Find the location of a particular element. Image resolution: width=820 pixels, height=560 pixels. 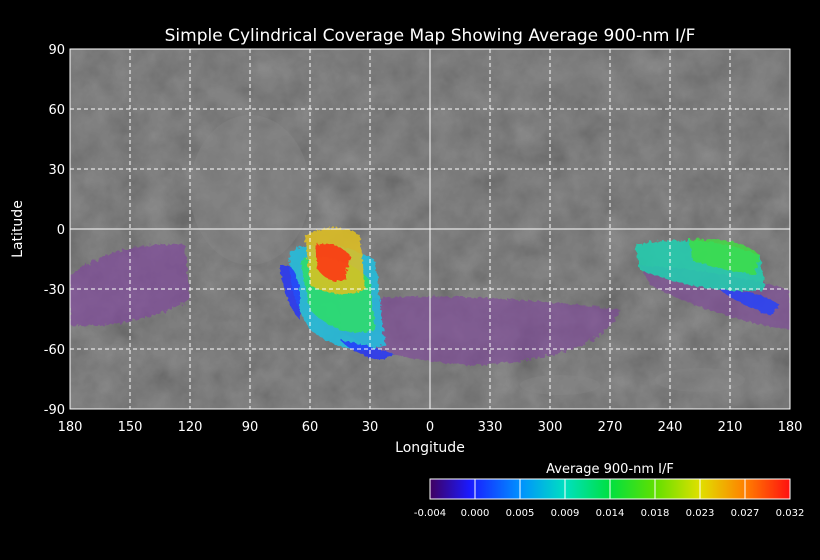

lon-tick-label: 120 is located at coordinates (190, 427).